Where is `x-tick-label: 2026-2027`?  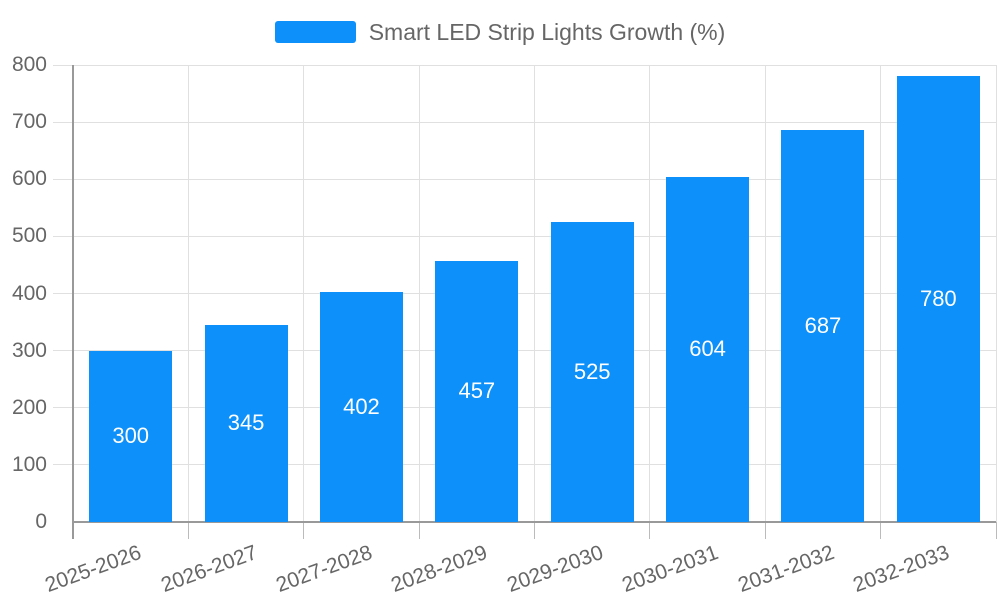 x-tick-label: 2026-2027 is located at coordinates (208, 569).